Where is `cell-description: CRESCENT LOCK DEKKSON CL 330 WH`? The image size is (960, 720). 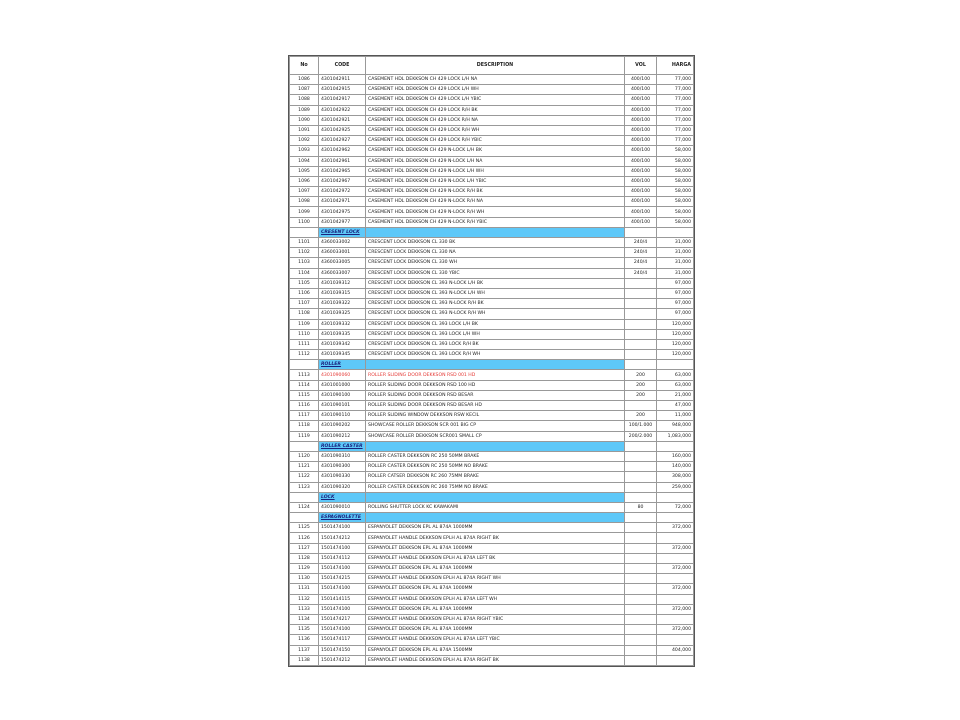
cell-description: CRESCENT LOCK DEKKSON CL 330 WH is located at coordinates (495, 263).